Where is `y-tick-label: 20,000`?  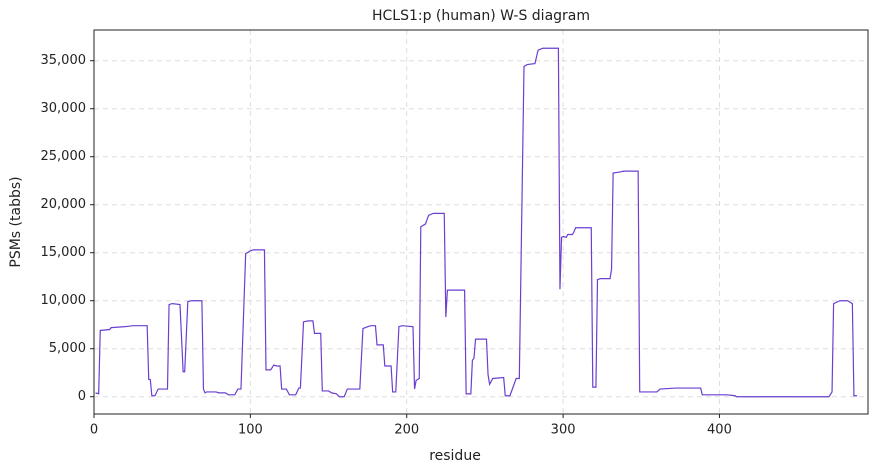 y-tick-label: 20,000 is located at coordinates (64, 204).